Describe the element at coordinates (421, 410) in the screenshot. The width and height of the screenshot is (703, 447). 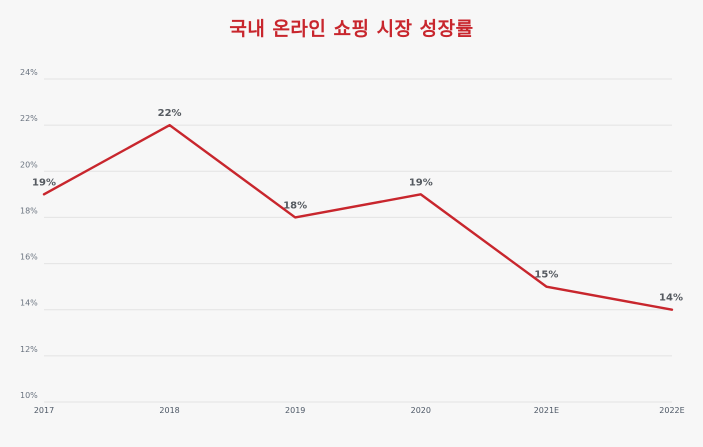
I see `x-tick-label: 2020` at that location.